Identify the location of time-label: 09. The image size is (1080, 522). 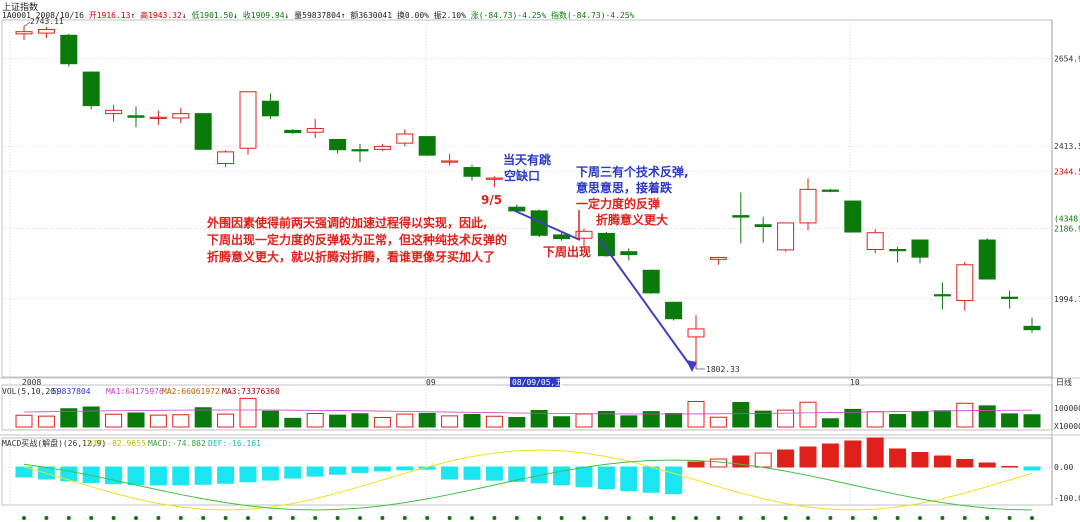
(431, 382).